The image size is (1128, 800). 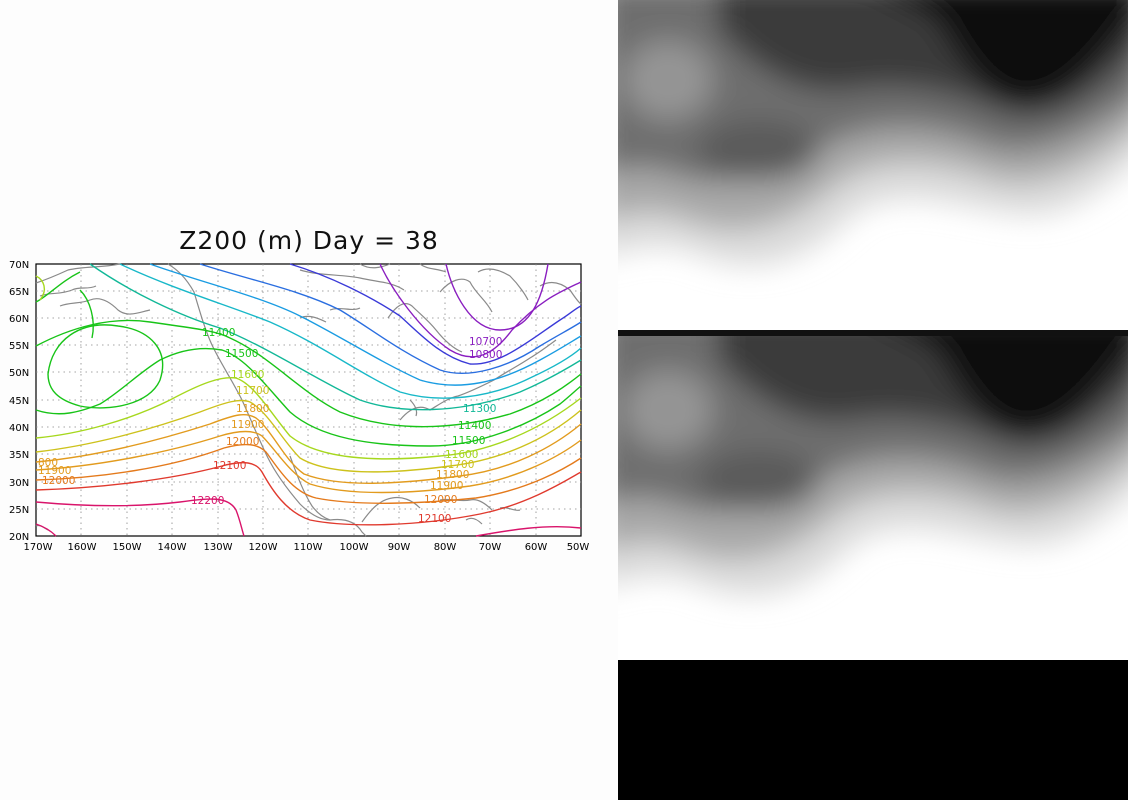 I want to click on lat-label: 70N, so click(x=19, y=265).